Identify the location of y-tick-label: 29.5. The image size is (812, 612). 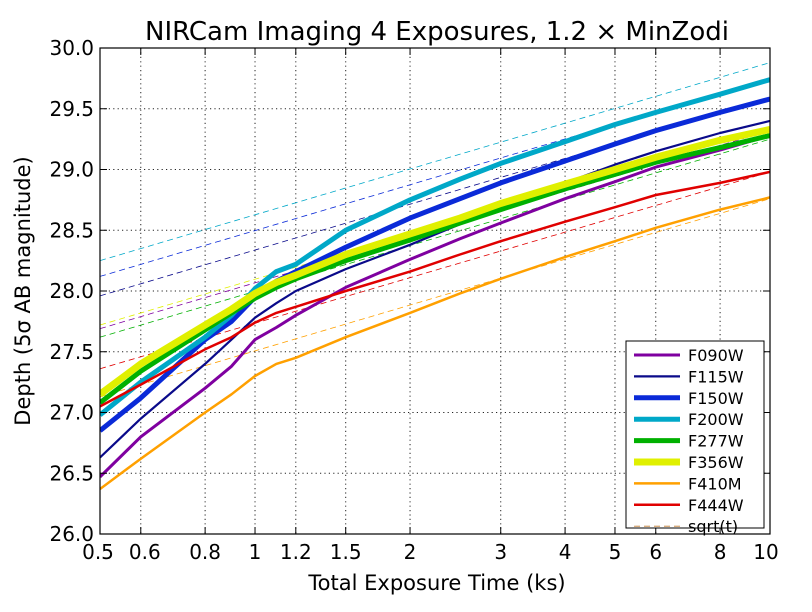
(71, 109).